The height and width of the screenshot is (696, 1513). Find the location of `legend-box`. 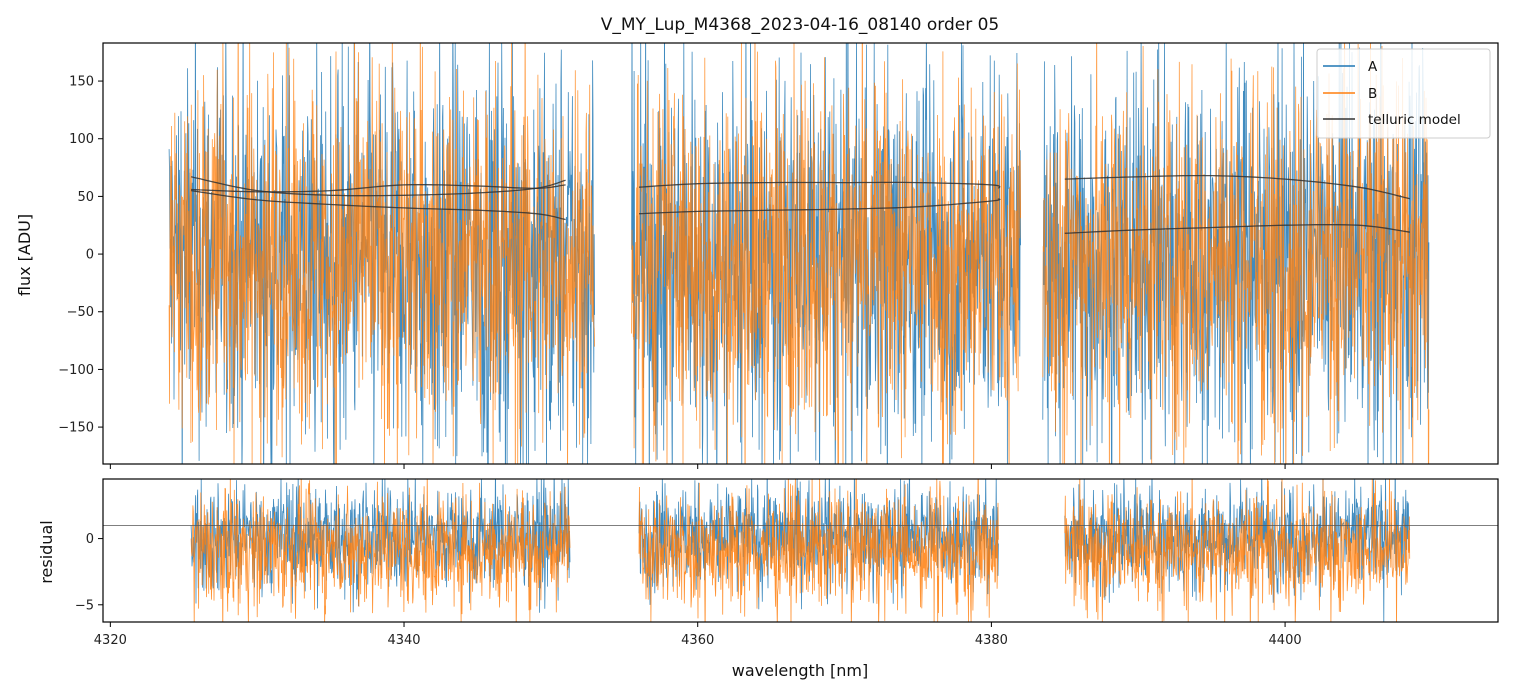

legend-box is located at coordinates (1403, 93).